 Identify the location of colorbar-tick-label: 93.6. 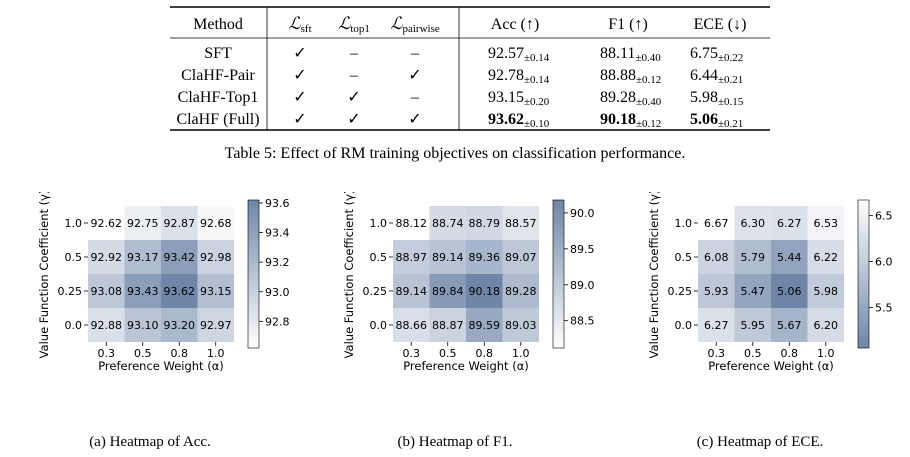
(277, 203).